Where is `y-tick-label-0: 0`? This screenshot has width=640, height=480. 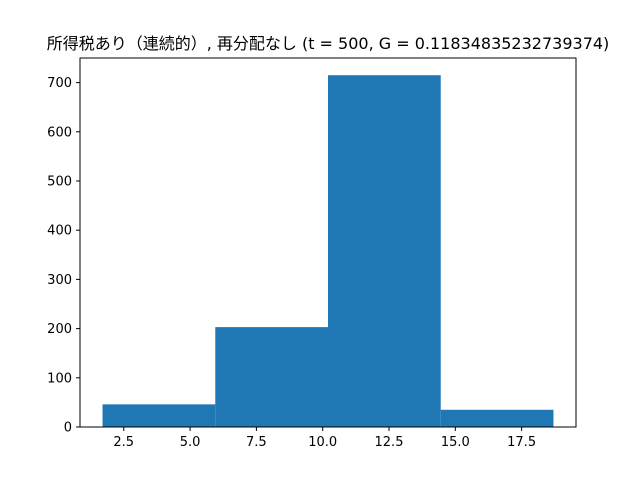
y-tick-label-0: 0 is located at coordinates (68, 428).